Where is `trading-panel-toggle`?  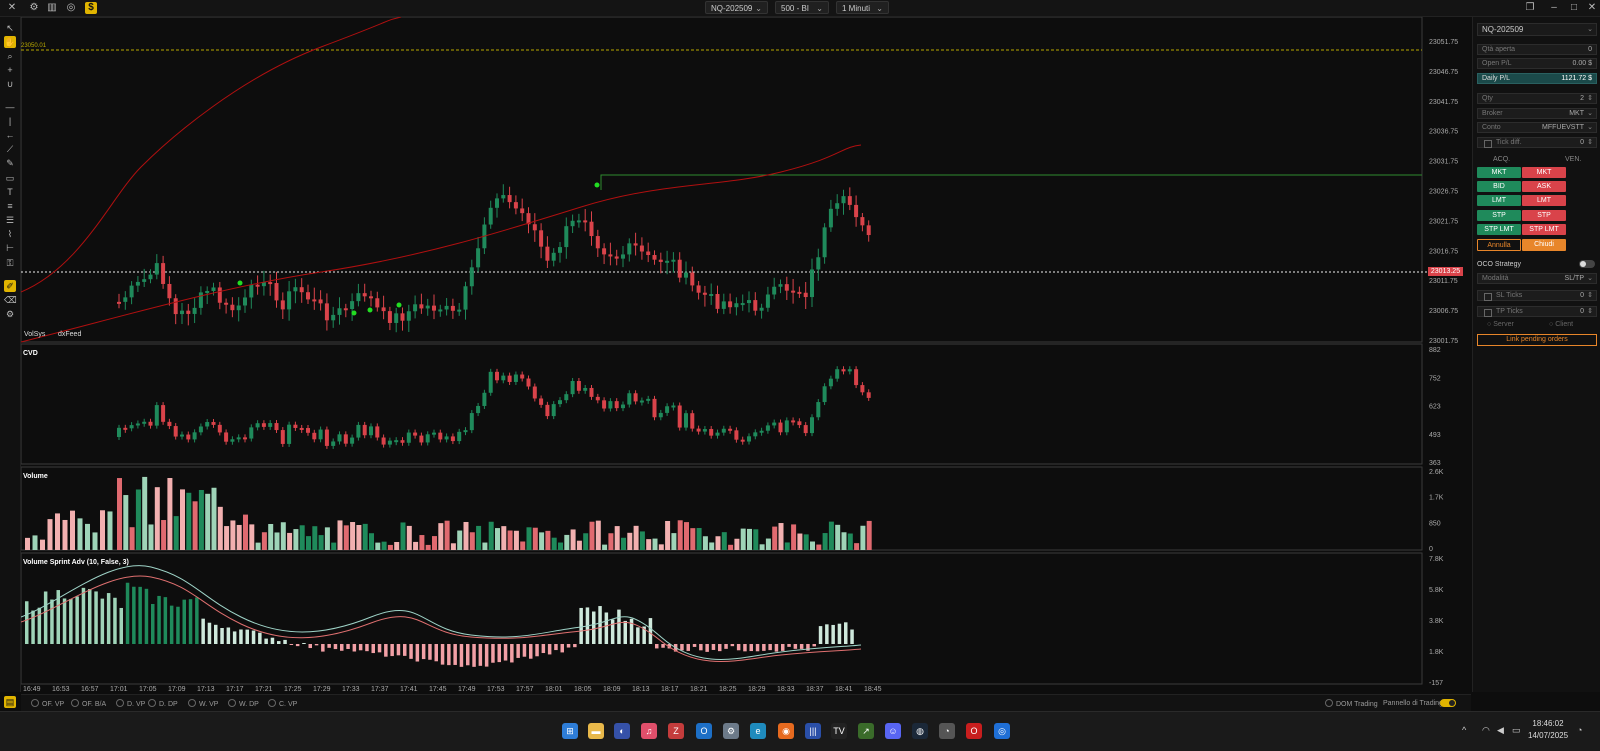
trading-panel-toggle is located at coordinates (1448, 703).